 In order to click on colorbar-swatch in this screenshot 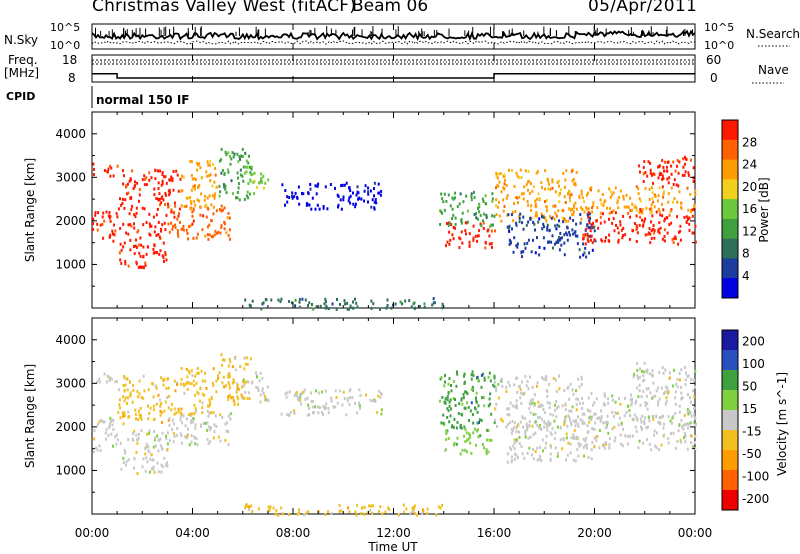, I will do `click(730, 189)`.